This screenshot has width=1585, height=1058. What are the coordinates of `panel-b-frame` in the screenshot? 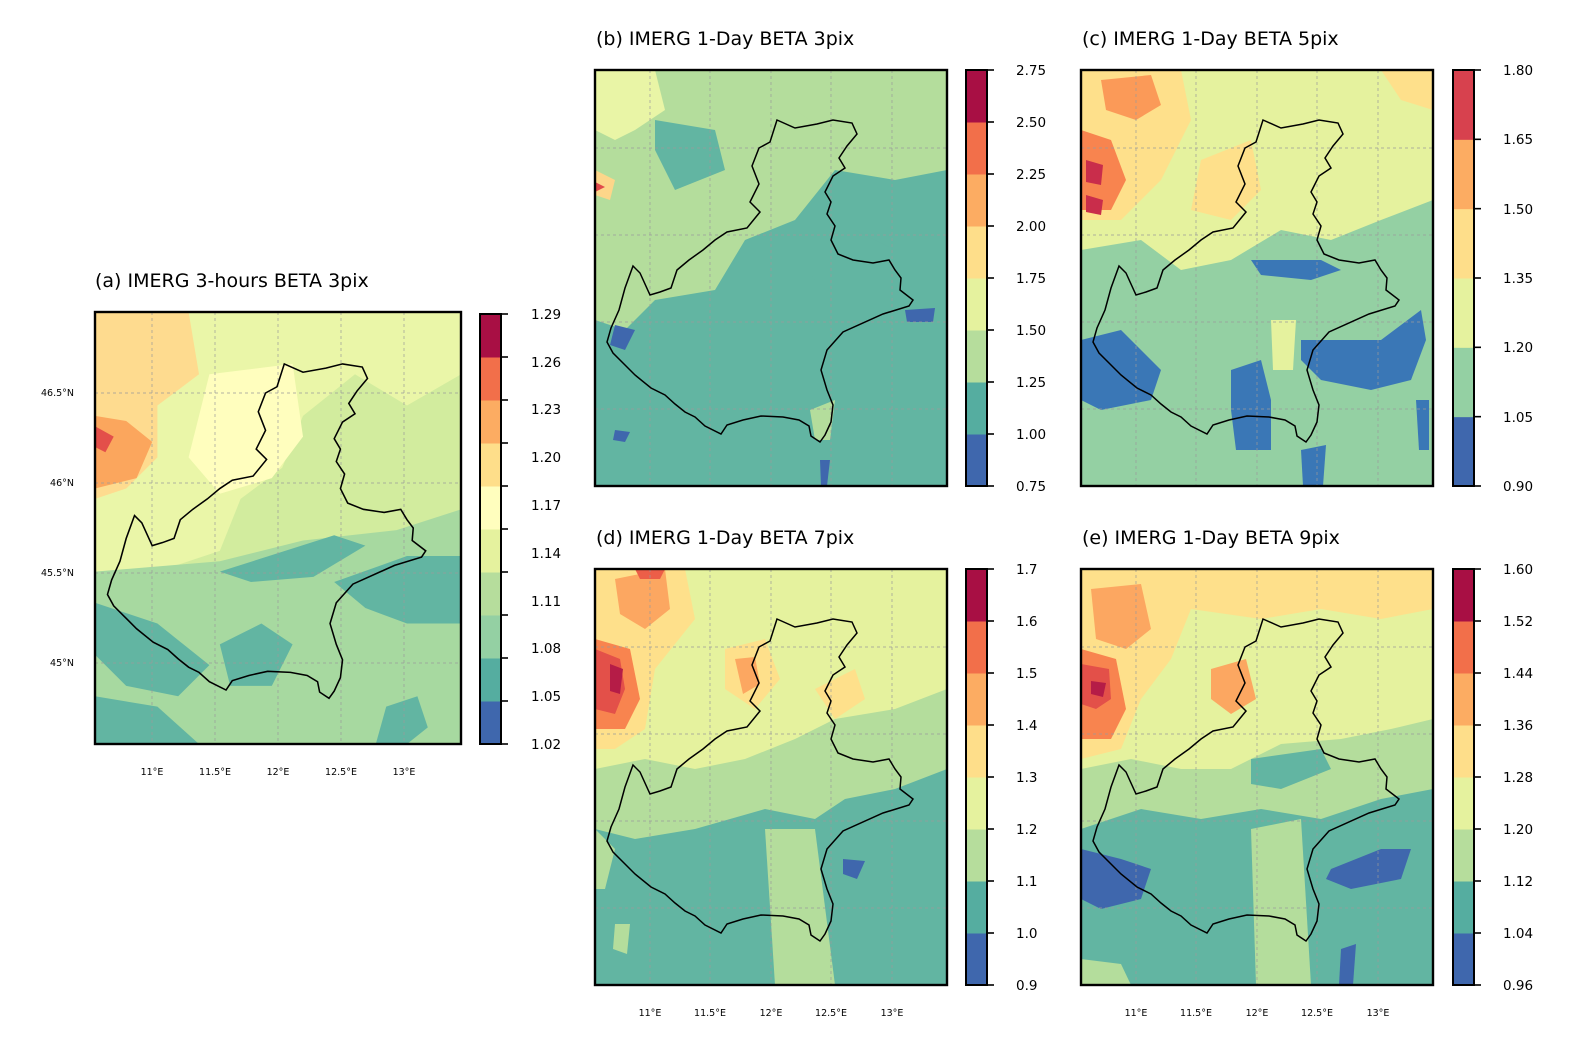 It's located at (771, 278).